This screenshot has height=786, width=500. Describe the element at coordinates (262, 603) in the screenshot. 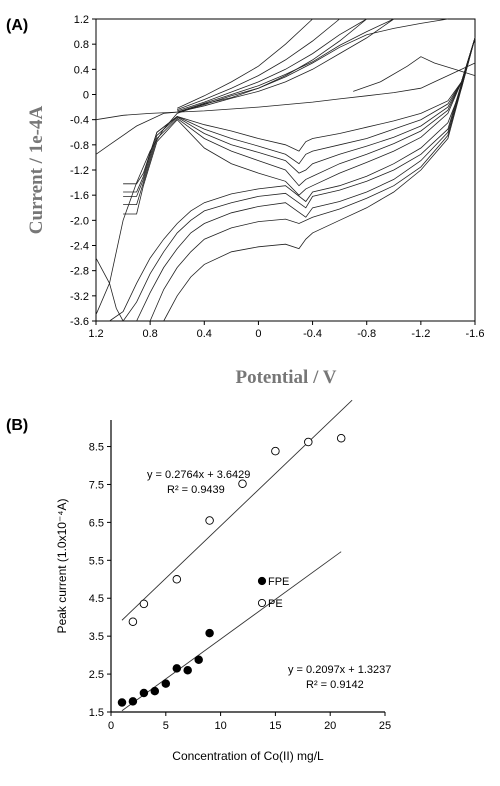

I see `legend-pe-marker` at that location.